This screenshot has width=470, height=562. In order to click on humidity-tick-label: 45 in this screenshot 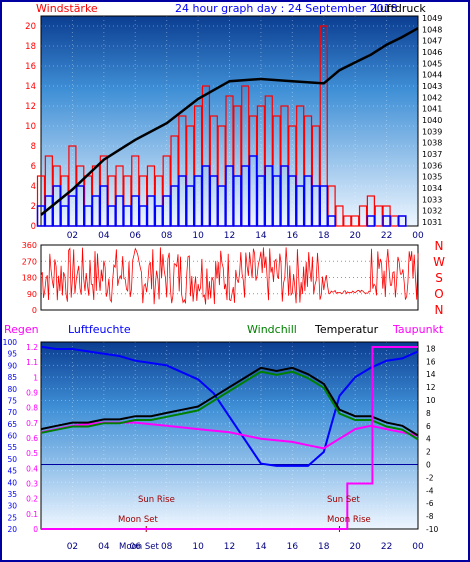, I will do `click(12, 471)`.